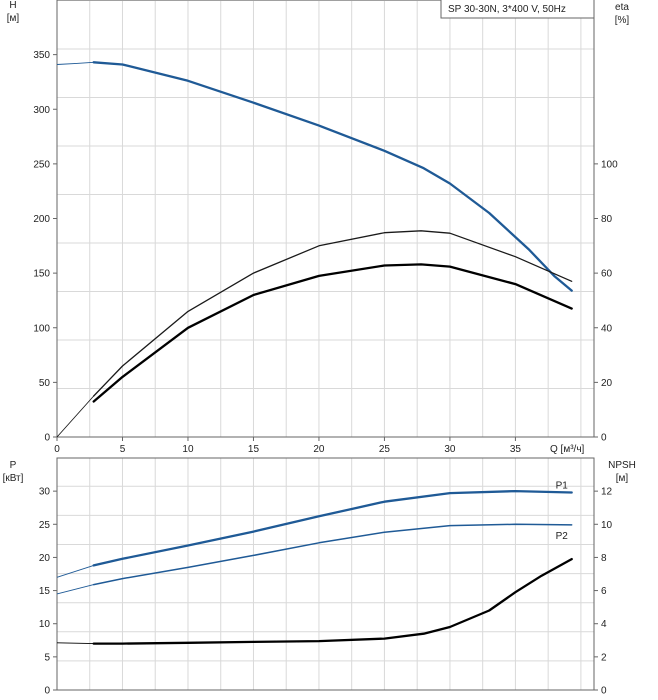 This screenshot has width=658, height=700. What do you see at coordinates (57, 449) in the screenshot?
I see `x-tick-label: 0` at bounding box center [57, 449].